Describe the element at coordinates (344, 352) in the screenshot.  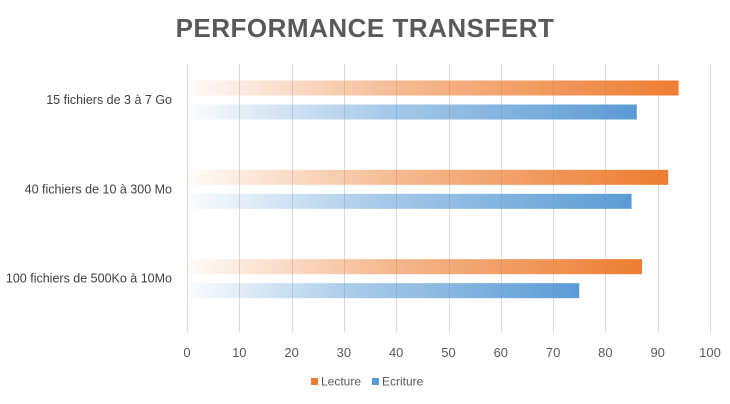
I see `x-tick-label: 30` at that location.